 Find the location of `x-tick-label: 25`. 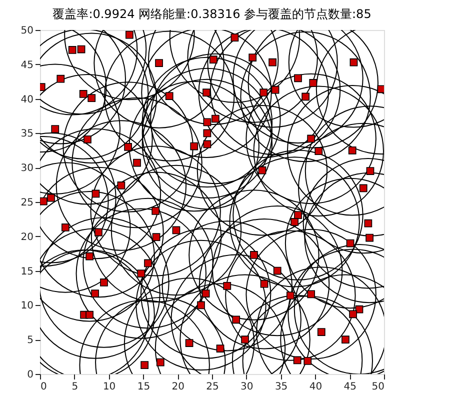

x-tick-label: 25 is located at coordinates (212, 387).